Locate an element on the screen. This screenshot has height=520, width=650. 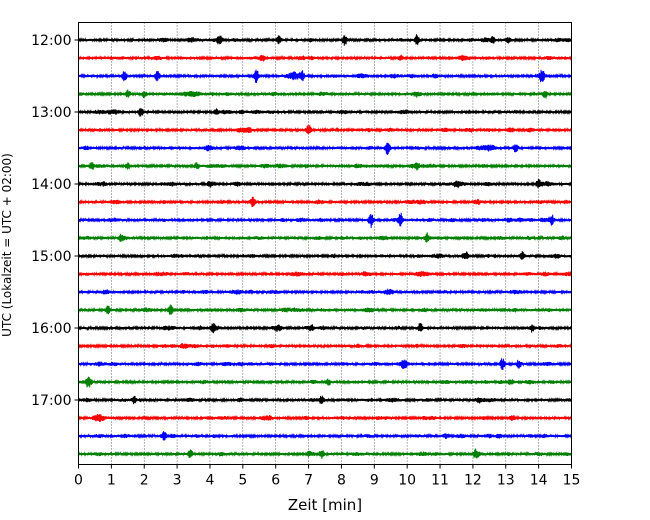
x-tick-label-3: 3 is located at coordinates (177, 481).